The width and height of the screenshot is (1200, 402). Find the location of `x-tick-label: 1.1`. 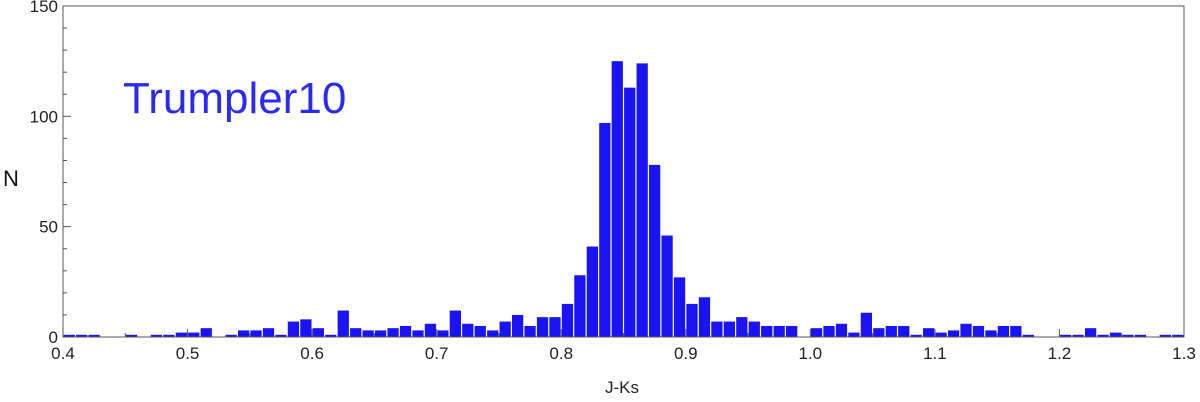

x-tick-label: 1.1 is located at coordinates (935, 353).